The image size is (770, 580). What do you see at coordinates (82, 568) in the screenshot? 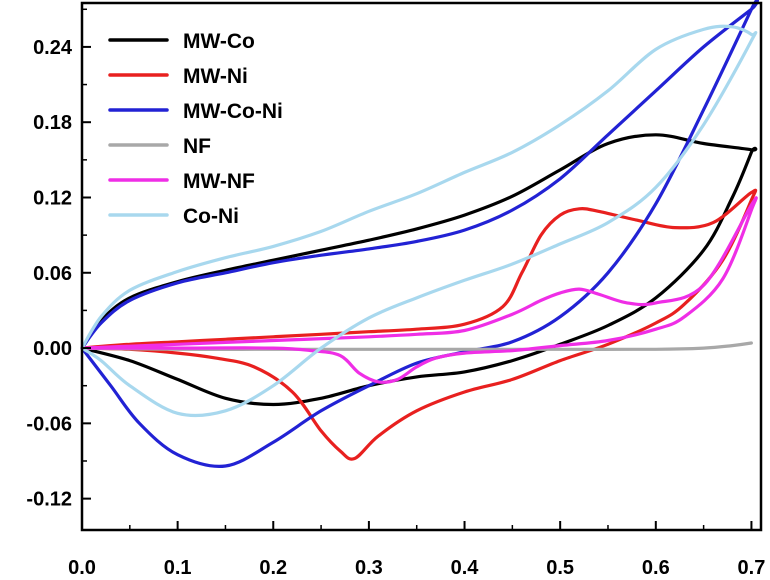
I see `x-tick-label: 0.0` at bounding box center [82, 568].